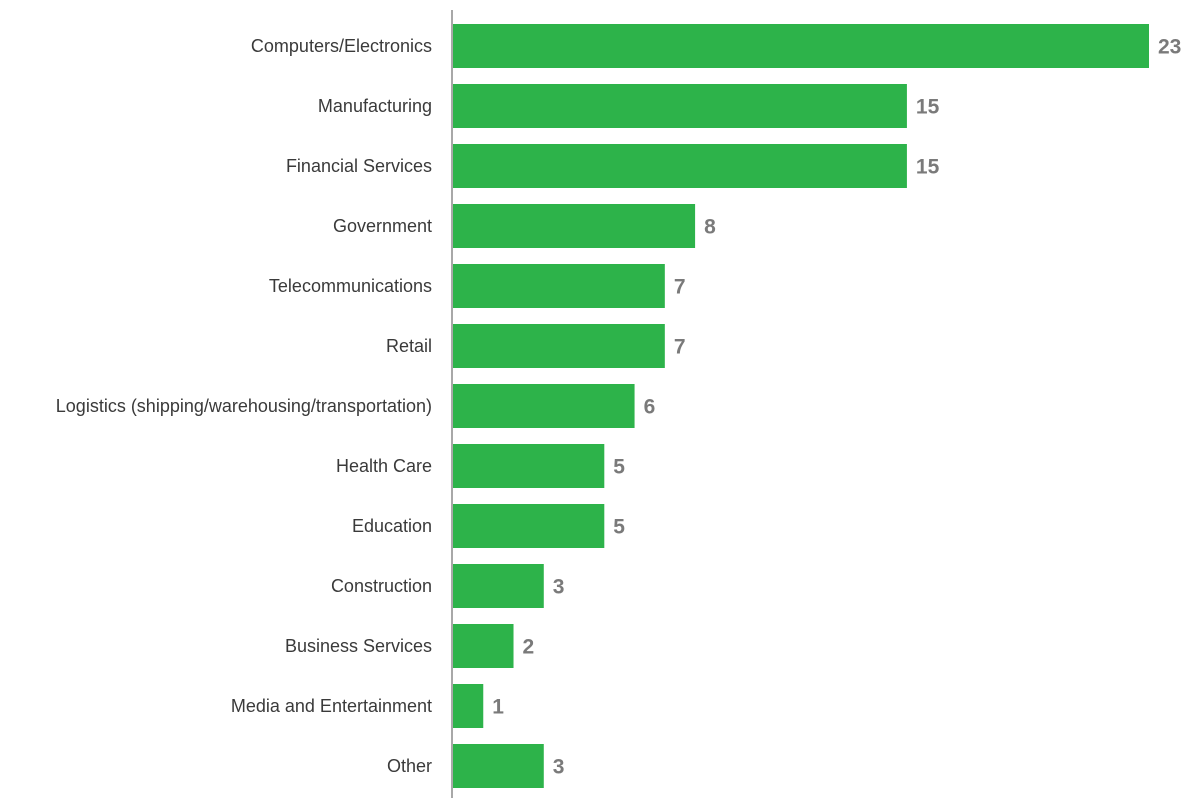  I want to click on category-label-retail: Retail, so click(409, 346).